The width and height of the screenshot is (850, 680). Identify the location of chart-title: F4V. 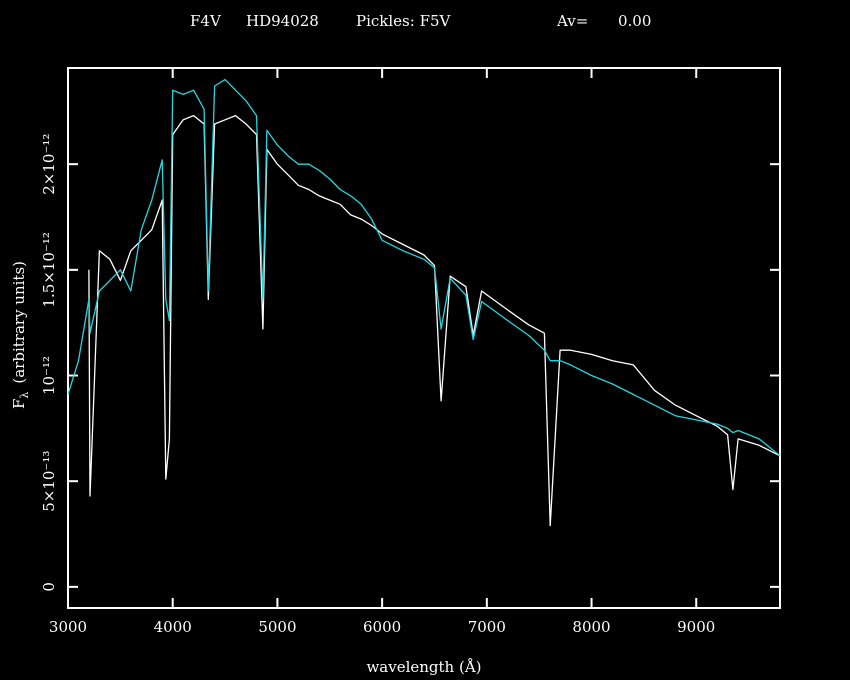
(206, 21).